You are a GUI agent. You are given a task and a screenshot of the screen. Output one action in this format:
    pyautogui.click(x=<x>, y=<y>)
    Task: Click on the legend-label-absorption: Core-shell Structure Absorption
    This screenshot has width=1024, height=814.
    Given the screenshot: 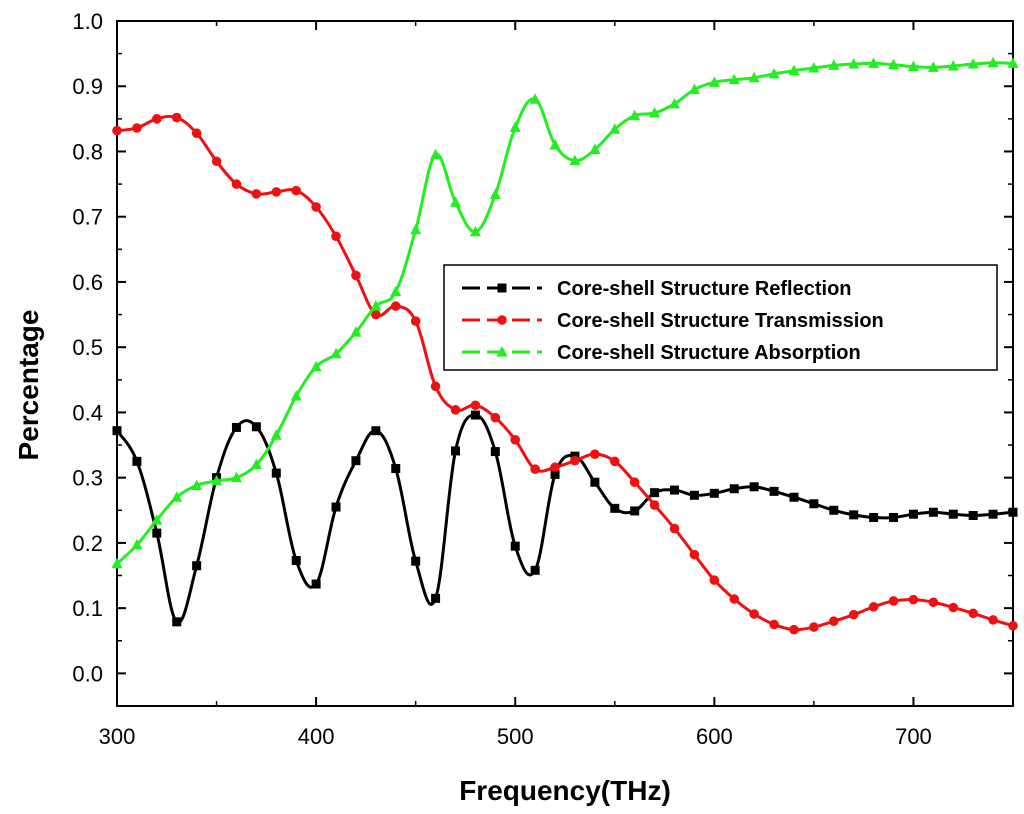 What is the action you would take?
    pyautogui.click(x=709, y=353)
    